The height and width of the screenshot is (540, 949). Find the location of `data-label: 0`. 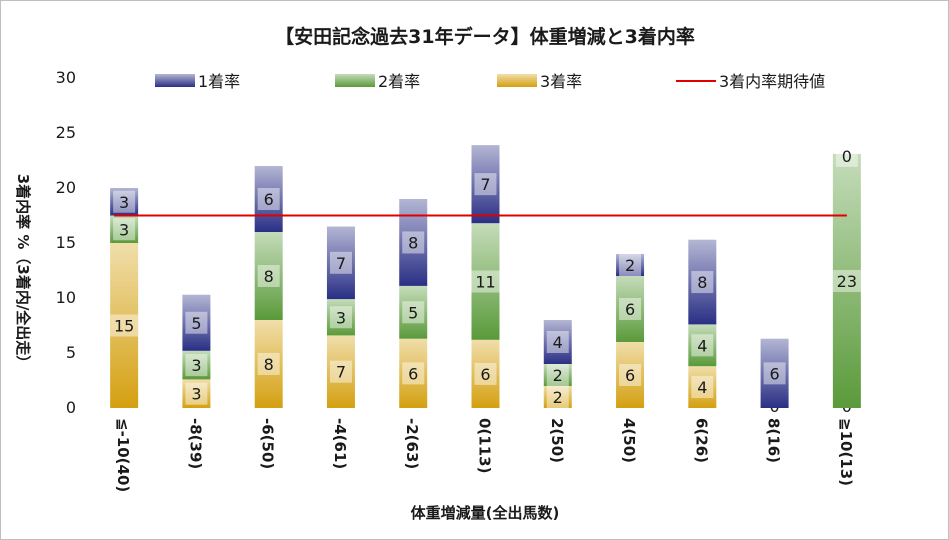

data-label: 0 is located at coordinates (847, 156).